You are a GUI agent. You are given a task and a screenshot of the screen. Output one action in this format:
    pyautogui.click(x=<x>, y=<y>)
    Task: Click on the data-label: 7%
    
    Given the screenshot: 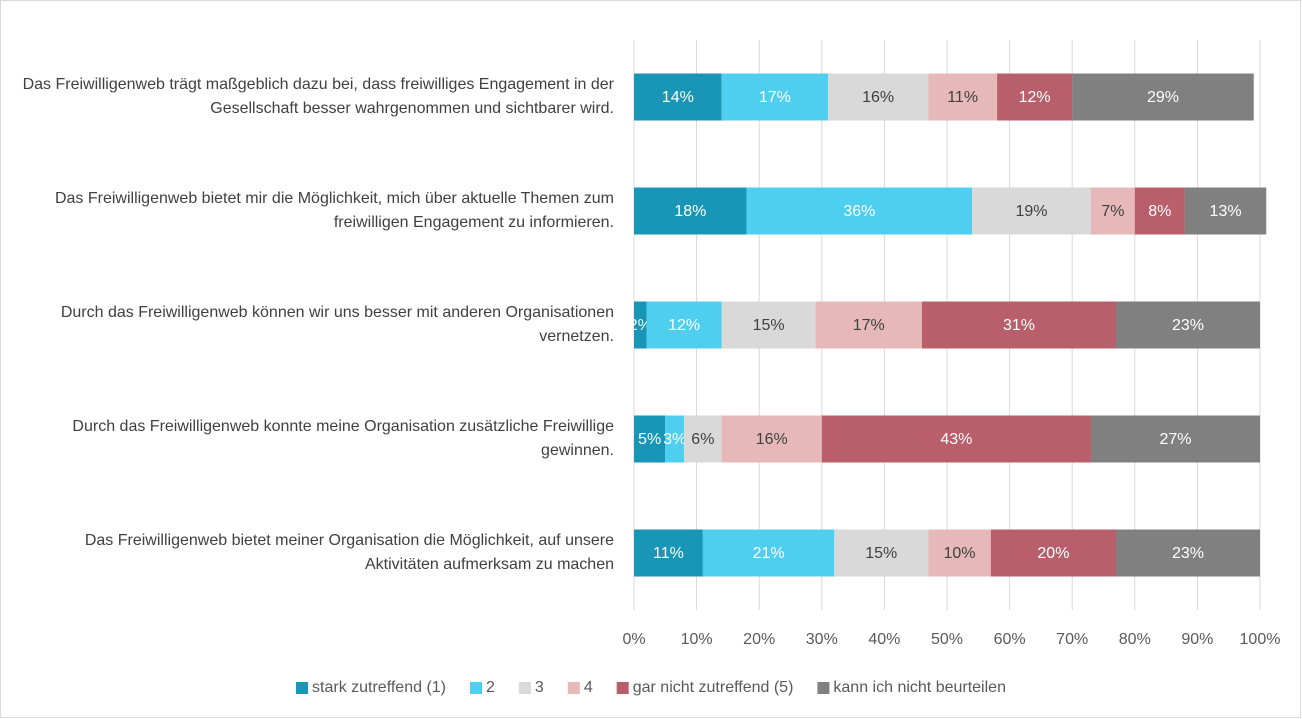 What is the action you would take?
    pyautogui.click(x=1112, y=211)
    